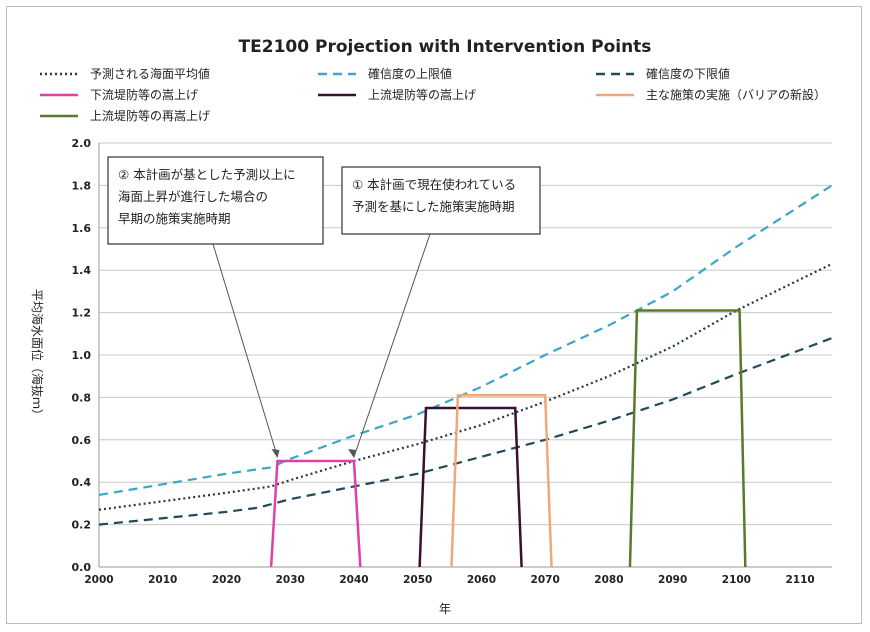 The image size is (870, 632). Describe the element at coordinates (353, 580) in the screenshot. I see `x-tick-label: 2040` at that location.